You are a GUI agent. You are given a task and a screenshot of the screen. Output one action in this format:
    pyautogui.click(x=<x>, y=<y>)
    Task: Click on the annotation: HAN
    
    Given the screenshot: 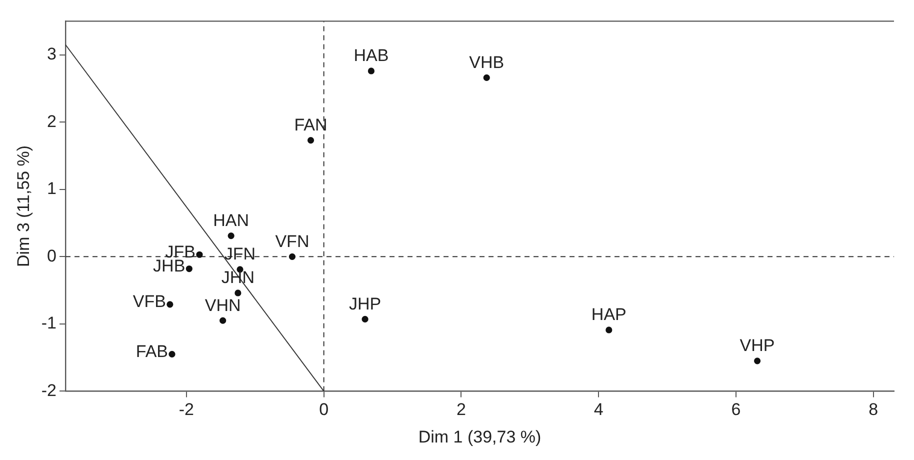 What is the action you would take?
    pyautogui.click(x=231, y=220)
    